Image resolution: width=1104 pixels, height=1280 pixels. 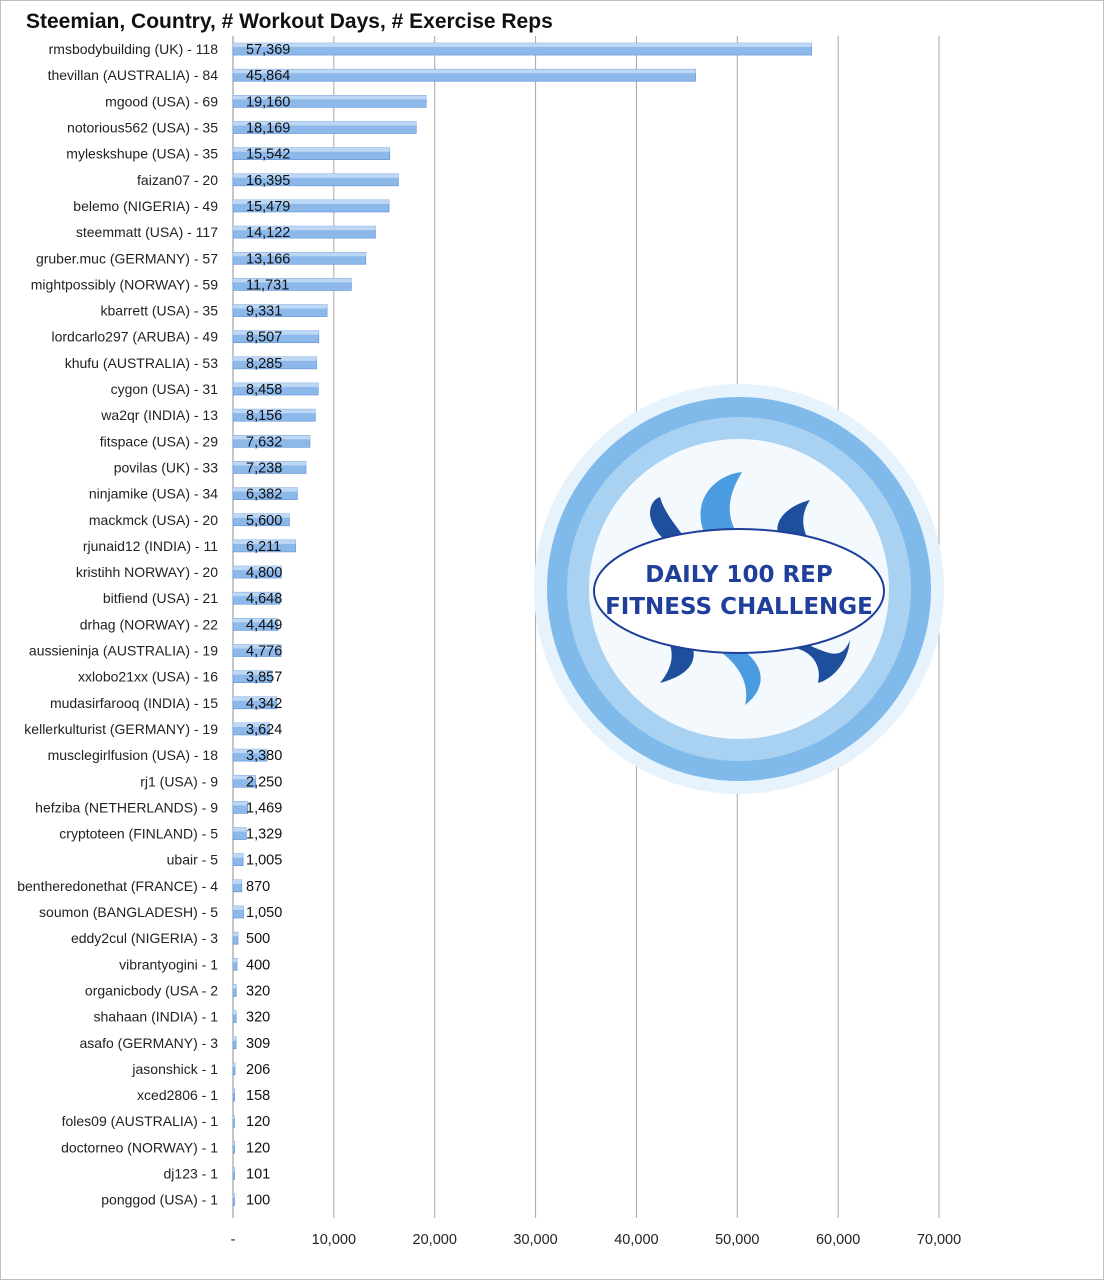 I want to click on value-label: 8,507, so click(x=264, y=338).